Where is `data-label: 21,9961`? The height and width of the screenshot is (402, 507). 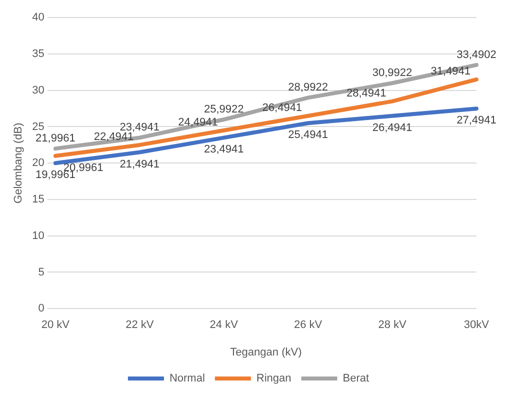 data-label: 21,9961 is located at coordinates (56, 138).